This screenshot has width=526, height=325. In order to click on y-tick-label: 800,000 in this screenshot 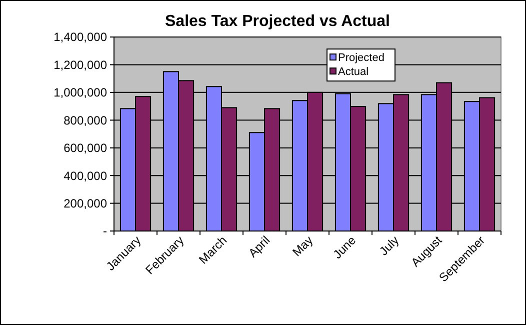, I will do `click(86, 120)`.